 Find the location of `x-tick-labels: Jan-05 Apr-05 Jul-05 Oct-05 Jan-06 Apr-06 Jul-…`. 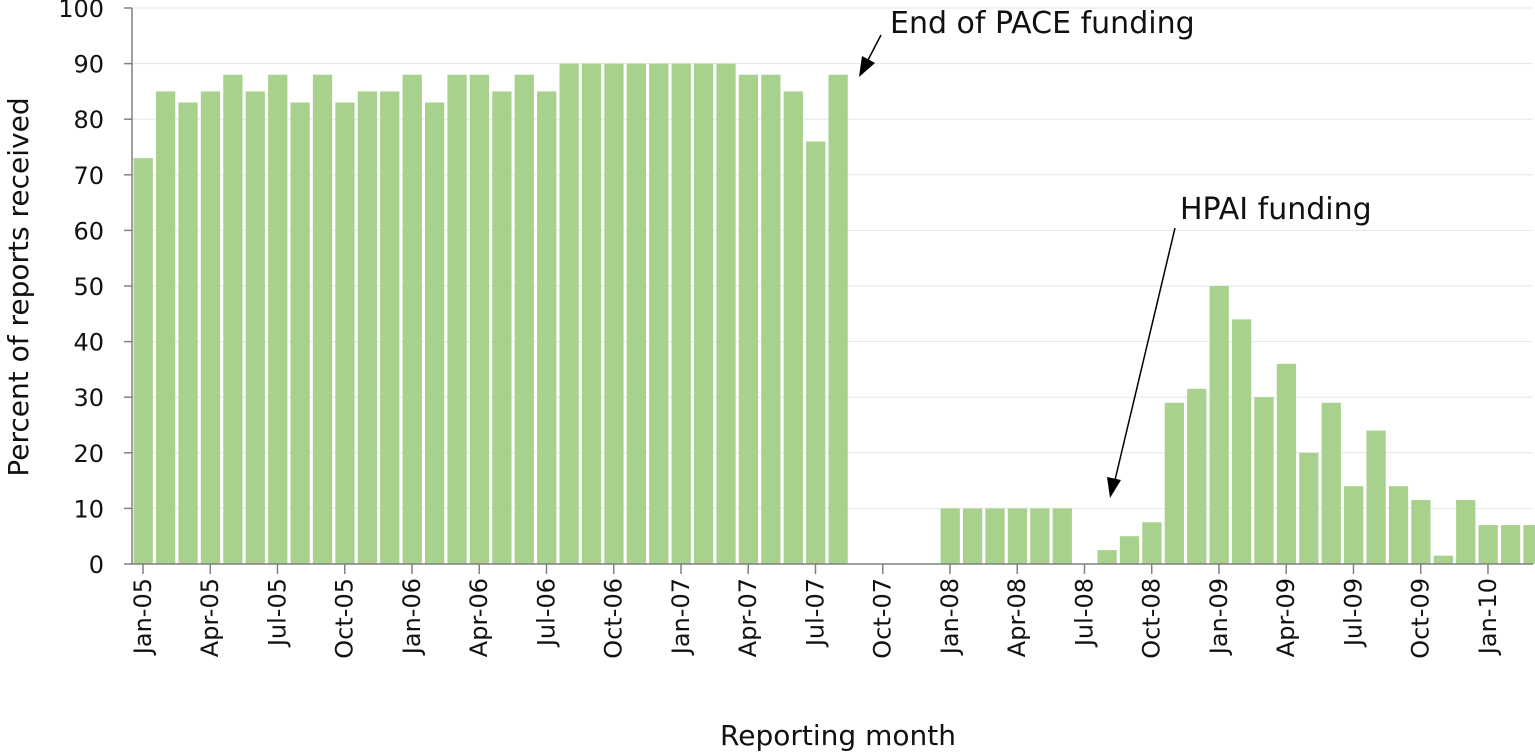

x-tick-labels: Jan-05 Apr-05 Jul-05 Oct-05 Jan-06 Apr-06 Jul-… is located at coordinates (815, 618).